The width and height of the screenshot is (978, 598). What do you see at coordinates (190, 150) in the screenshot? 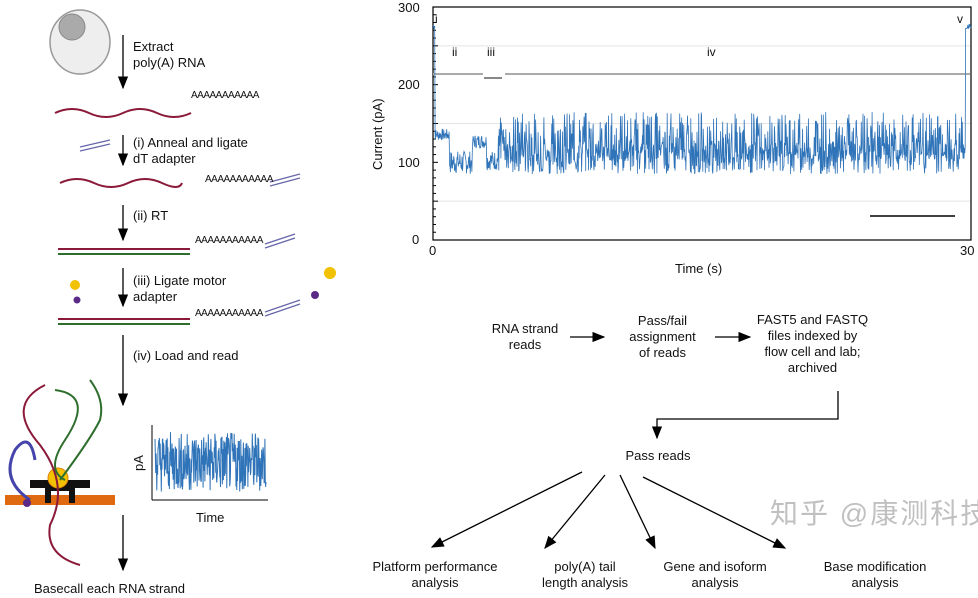
I see `step-anneal: (i) Anneal and ligate dT adapter` at bounding box center [190, 150].